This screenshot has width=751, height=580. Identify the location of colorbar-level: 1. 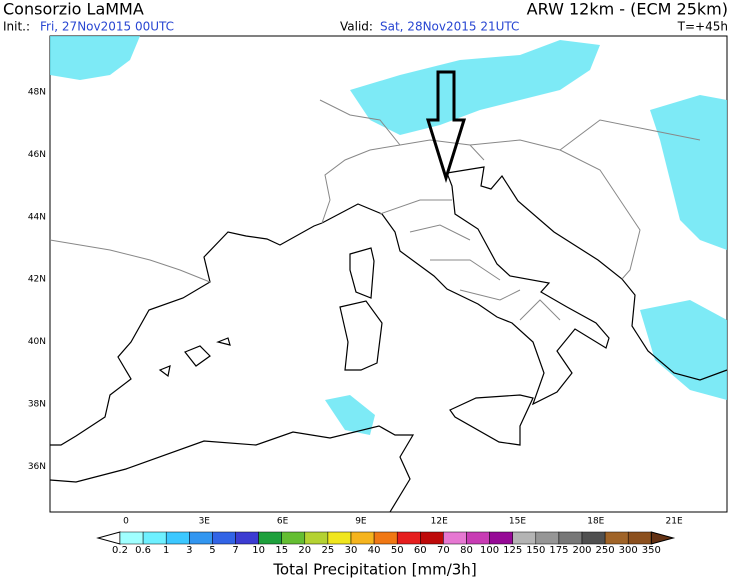
(166, 550).